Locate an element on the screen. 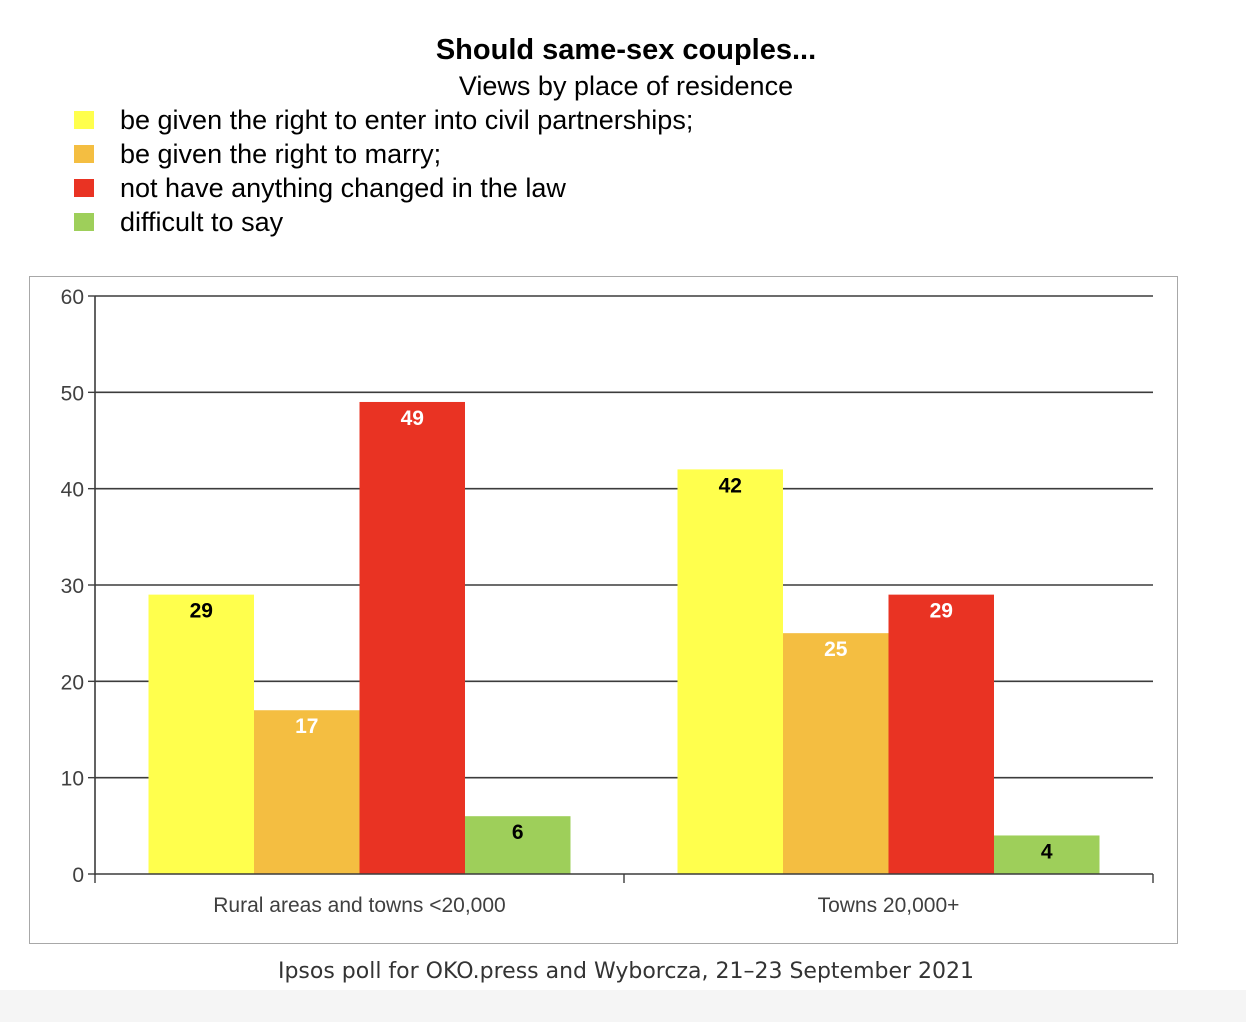  data-label-1-1: 25 is located at coordinates (836, 649).